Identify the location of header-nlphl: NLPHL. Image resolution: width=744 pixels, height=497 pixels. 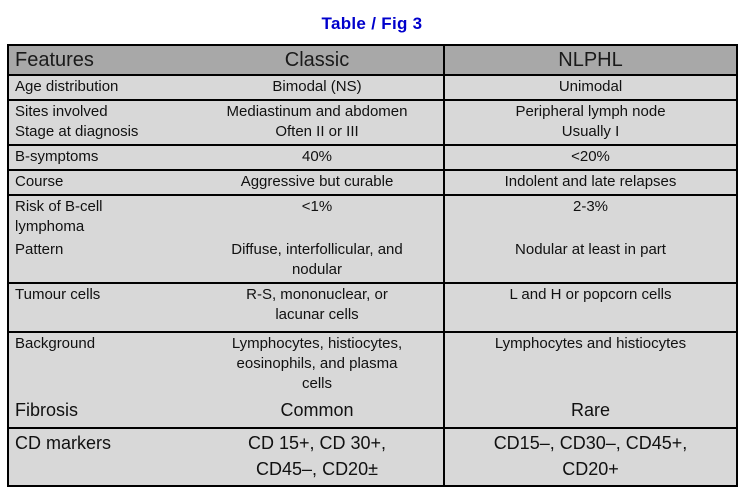
(590, 60).